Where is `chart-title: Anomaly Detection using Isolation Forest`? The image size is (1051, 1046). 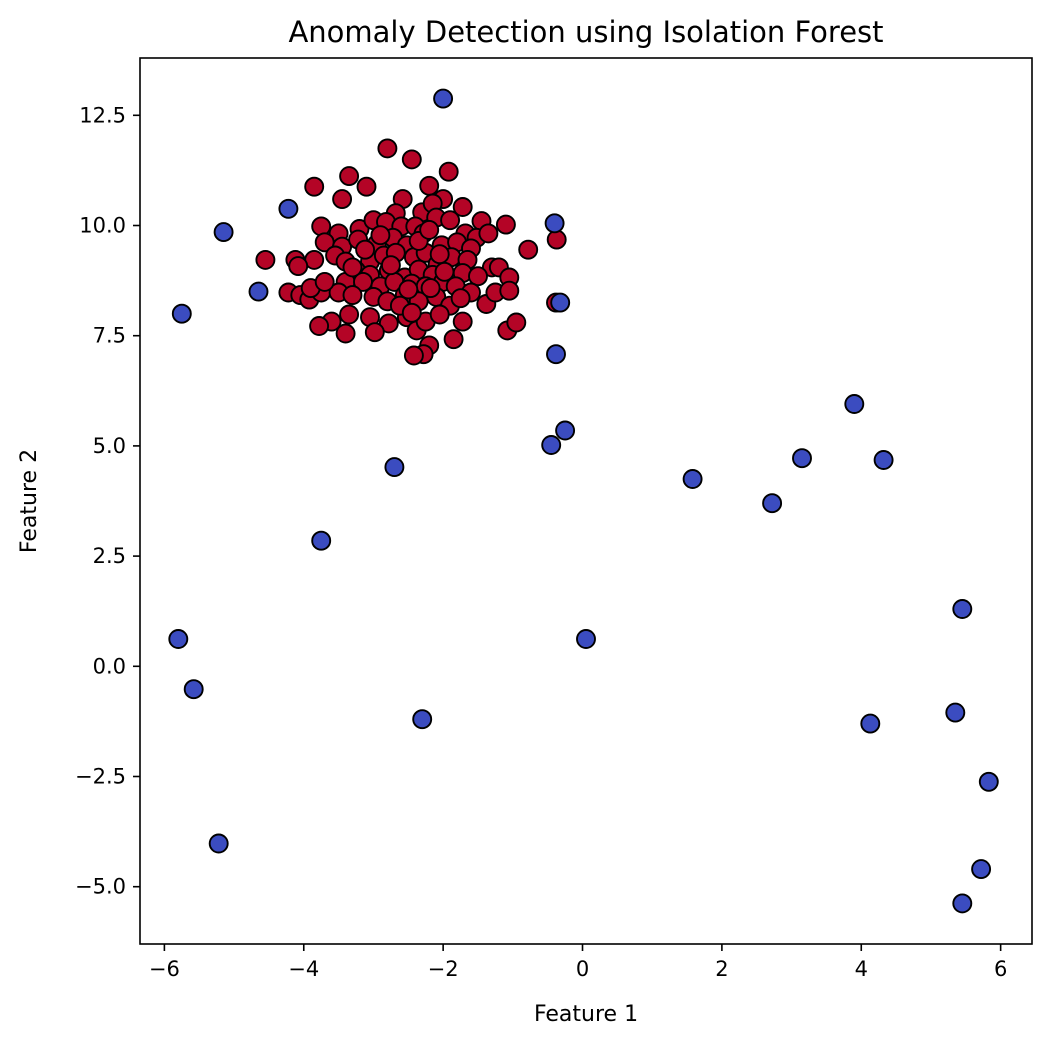 chart-title: Anomaly Detection using Isolation Forest is located at coordinates (585, 32).